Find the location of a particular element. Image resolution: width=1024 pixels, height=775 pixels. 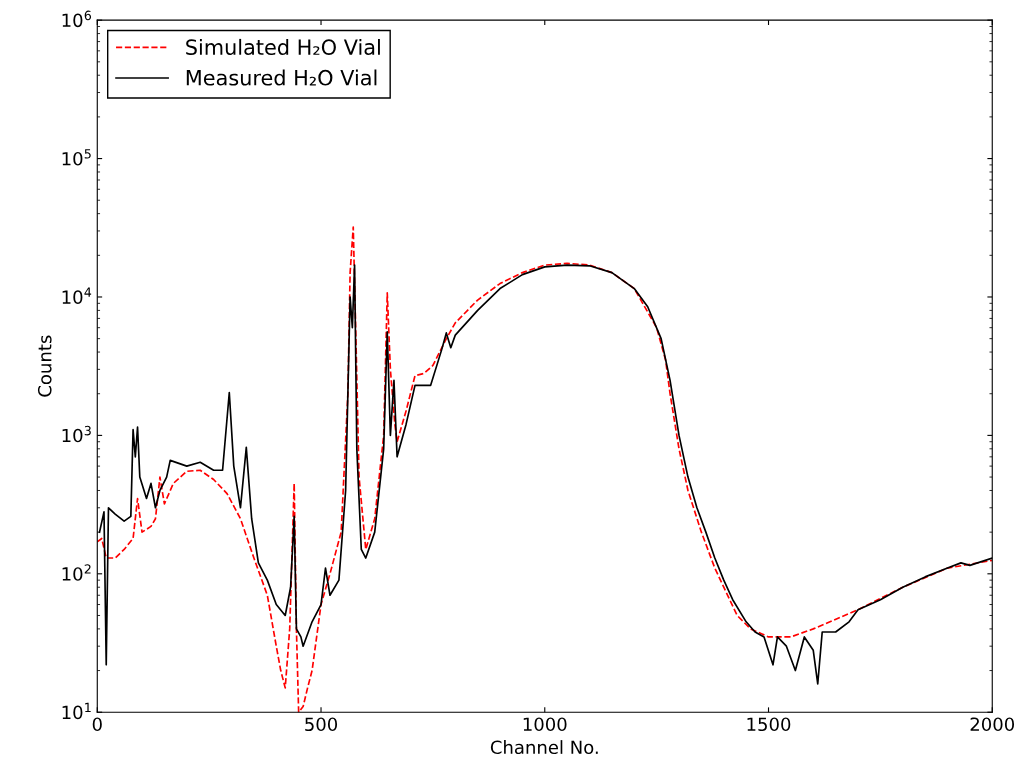

x-tick-label: 1500 is located at coordinates (769, 724).